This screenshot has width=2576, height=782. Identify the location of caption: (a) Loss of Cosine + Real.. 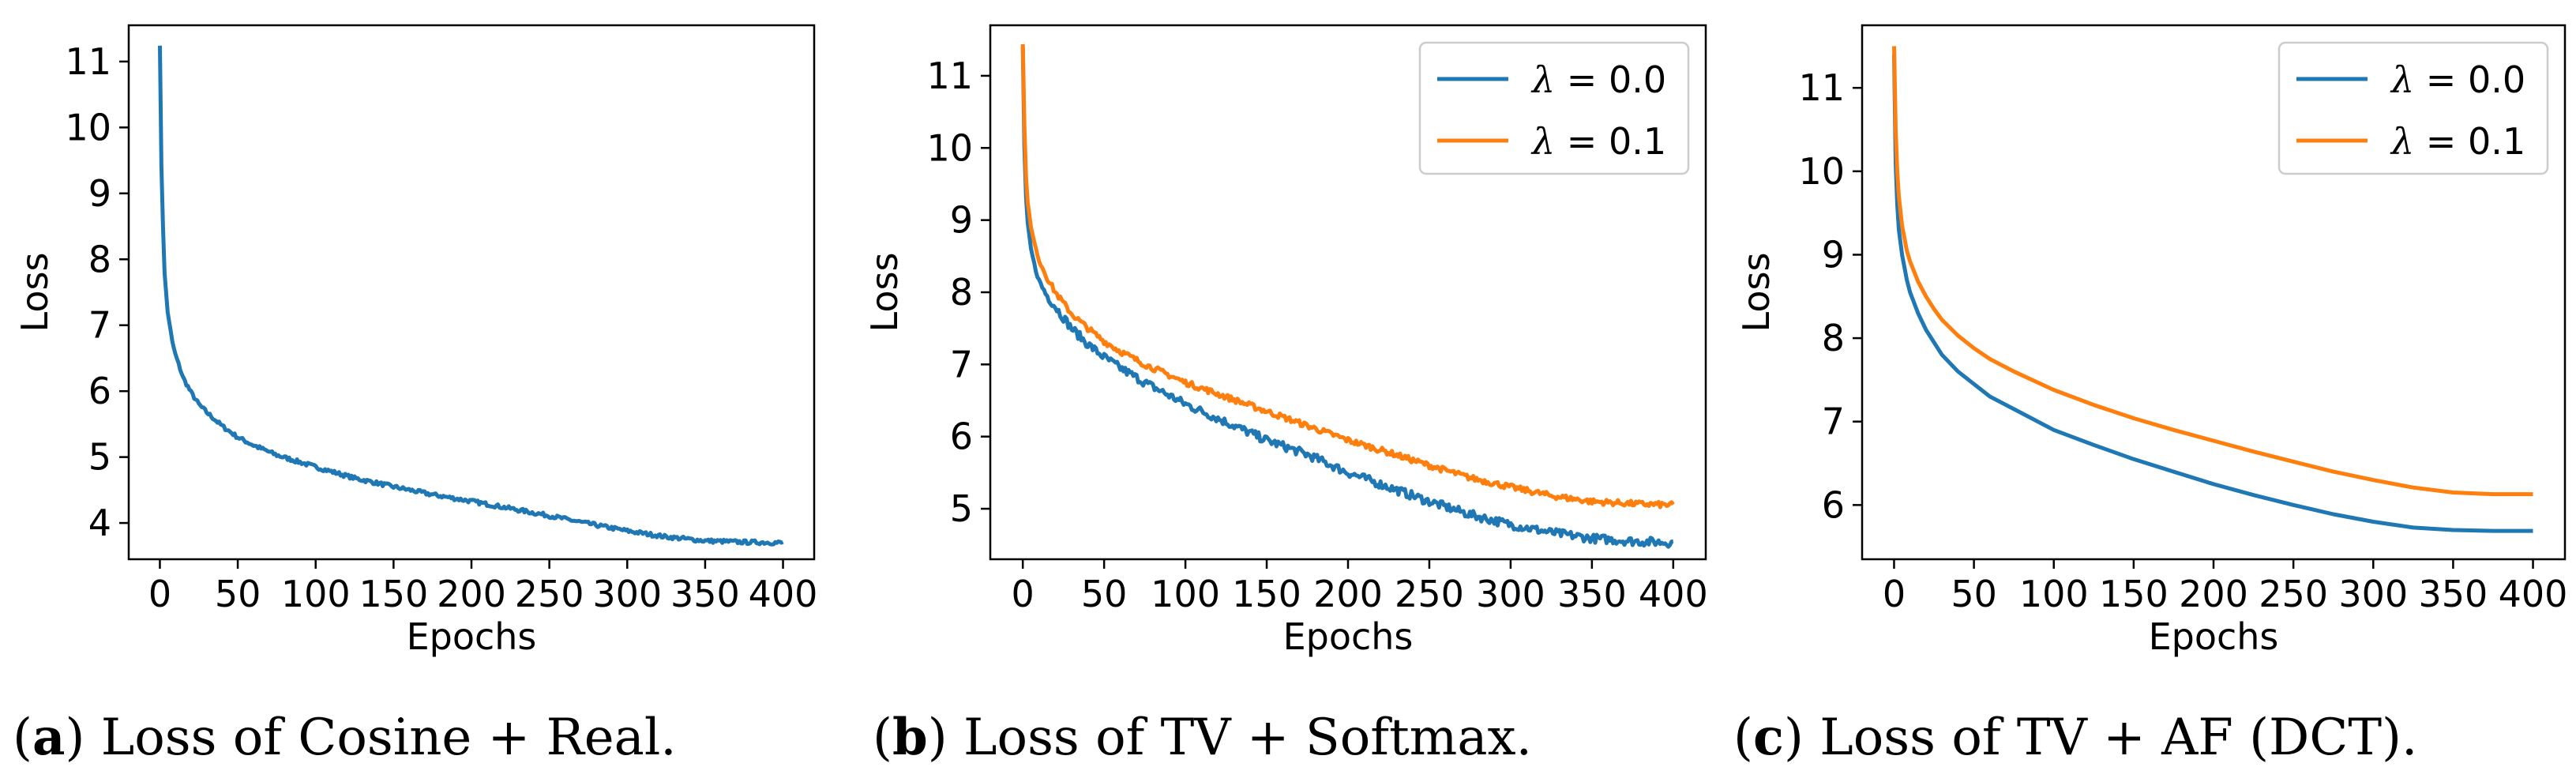
(345, 737).